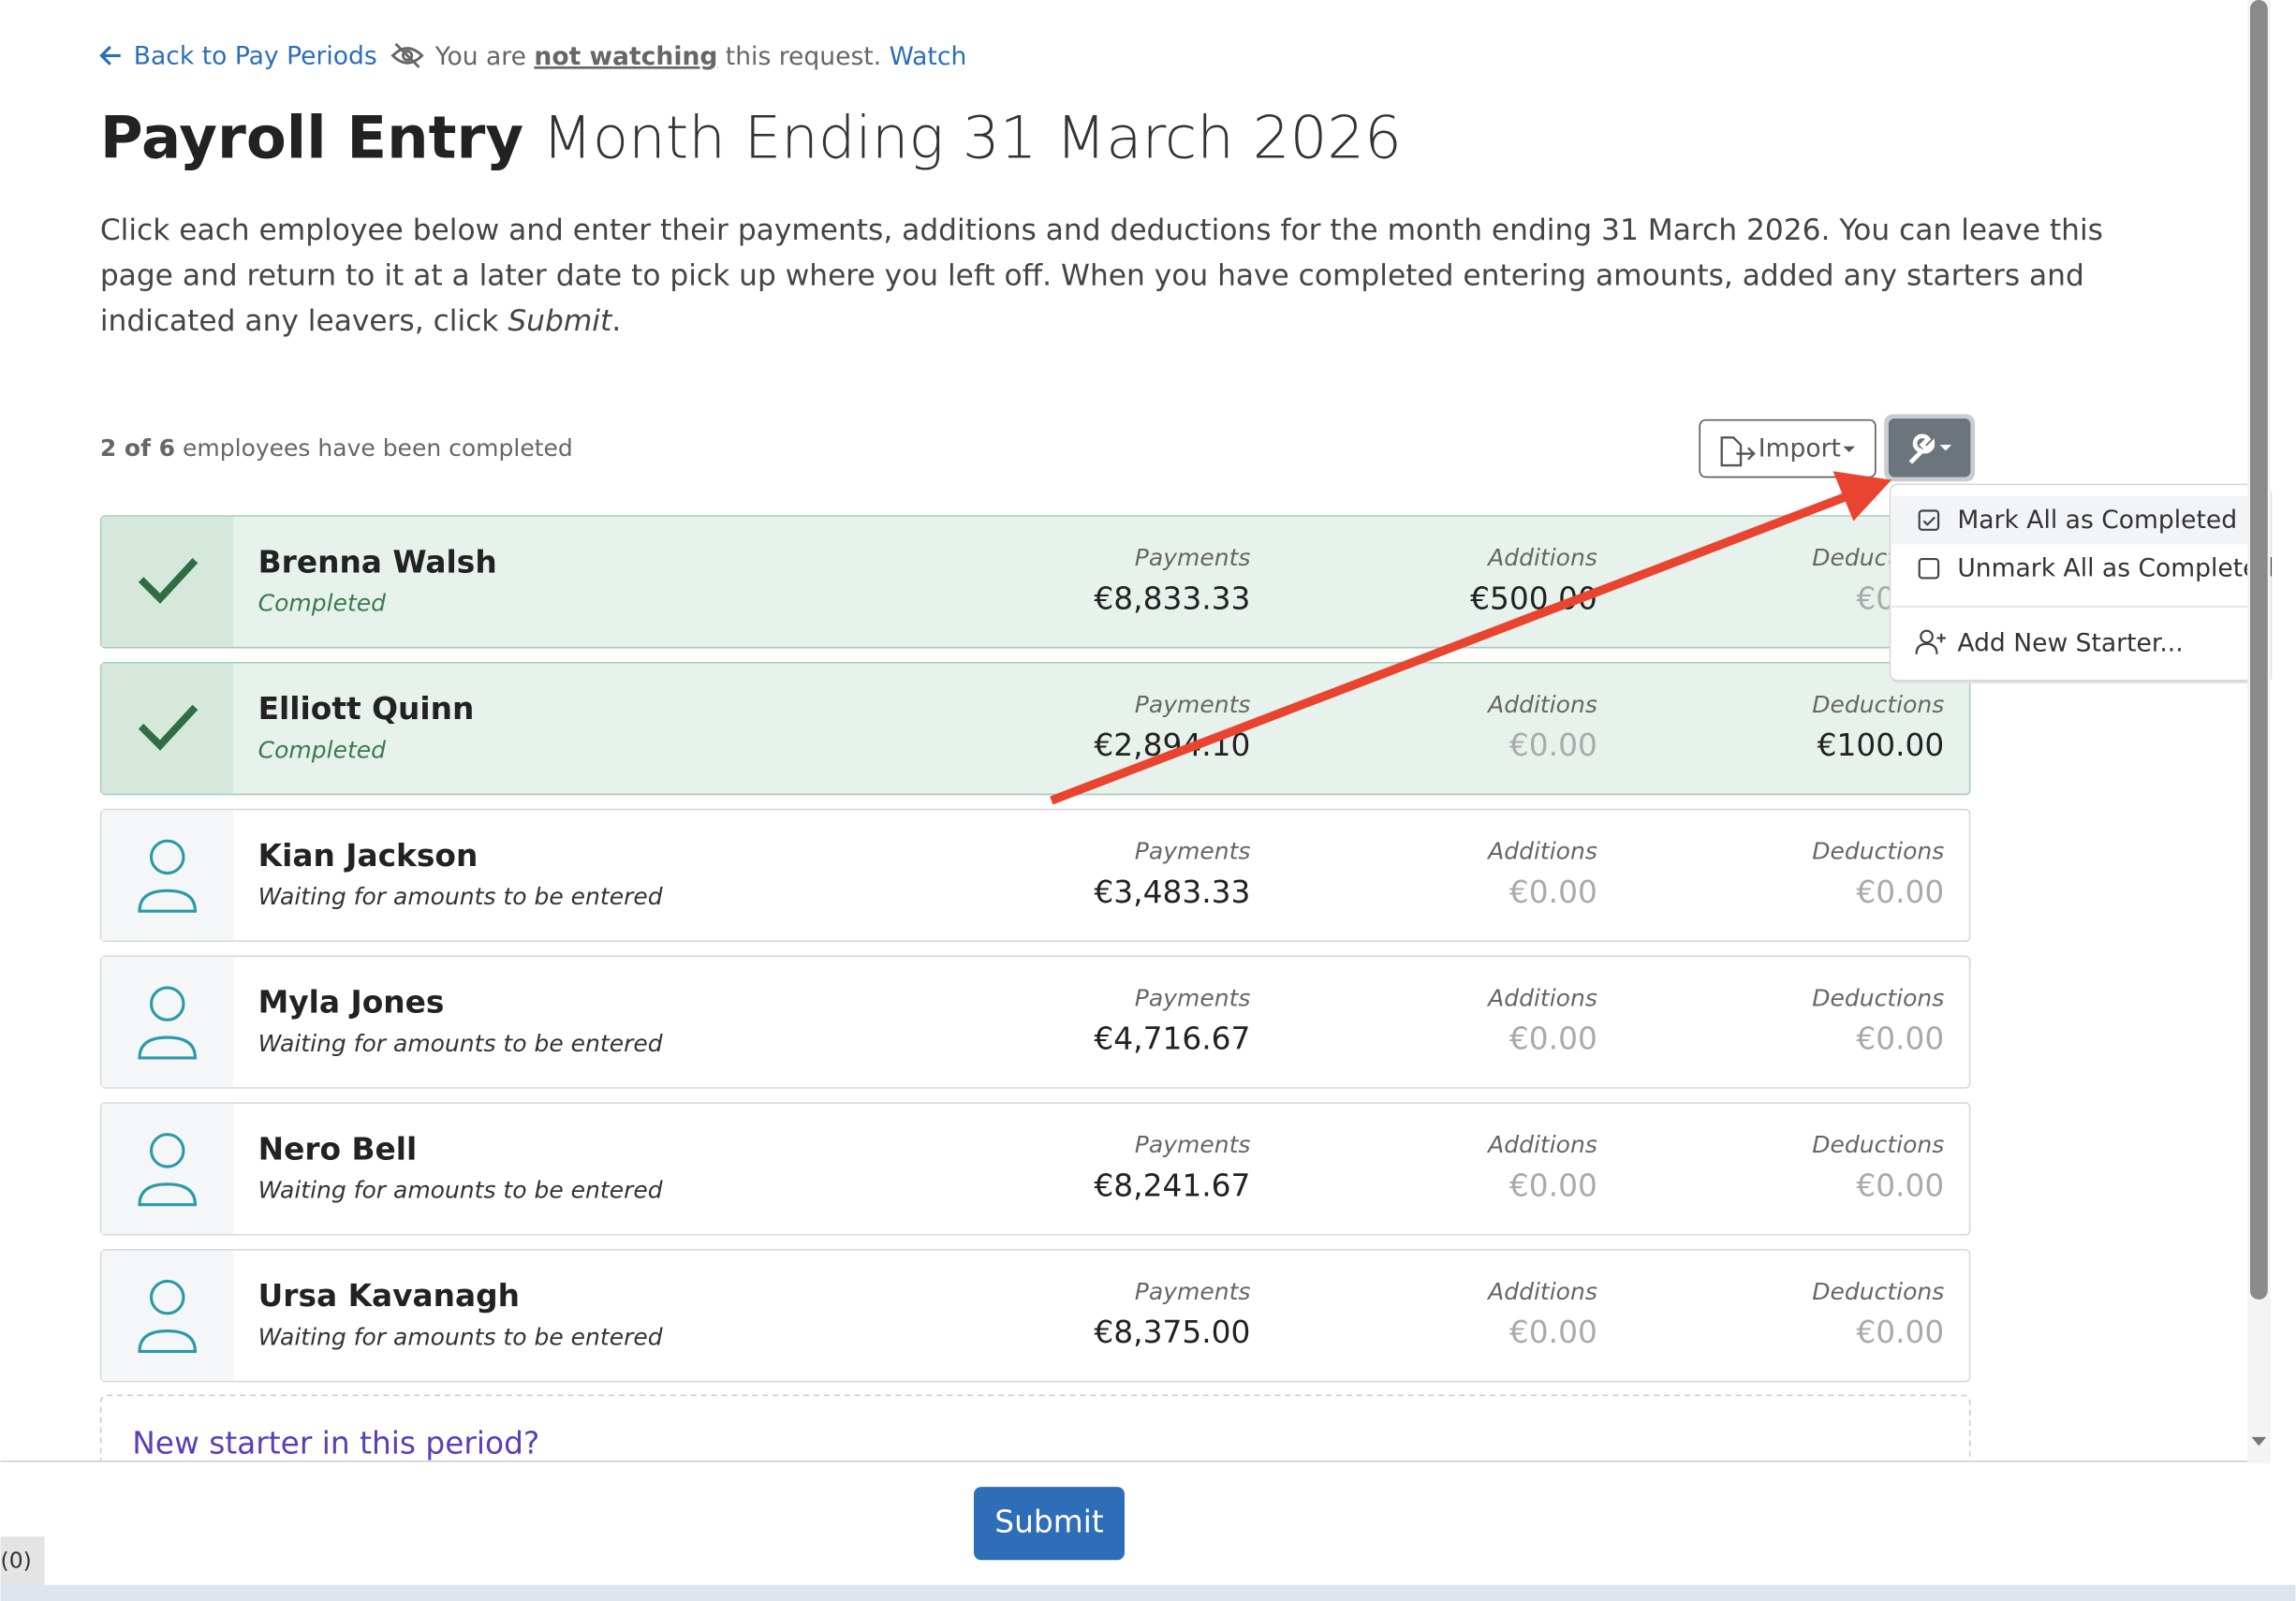 The height and width of the screenshot is (1601, 2296). I want to click on title-rest: Month Ending 31 March 2026, so click(963, 138).